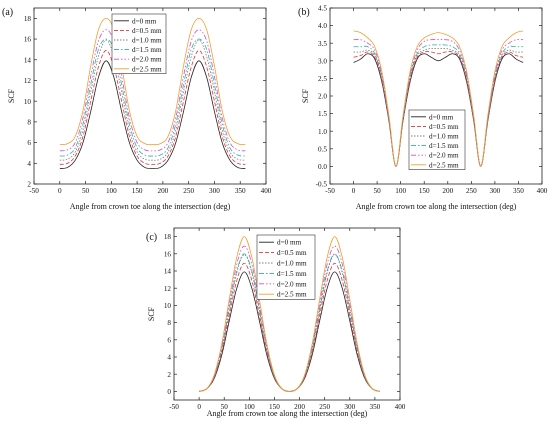  Describe the element at coordinates (322, 114) in the screenshot. I see `y-tick-label: 1.5` at that location.